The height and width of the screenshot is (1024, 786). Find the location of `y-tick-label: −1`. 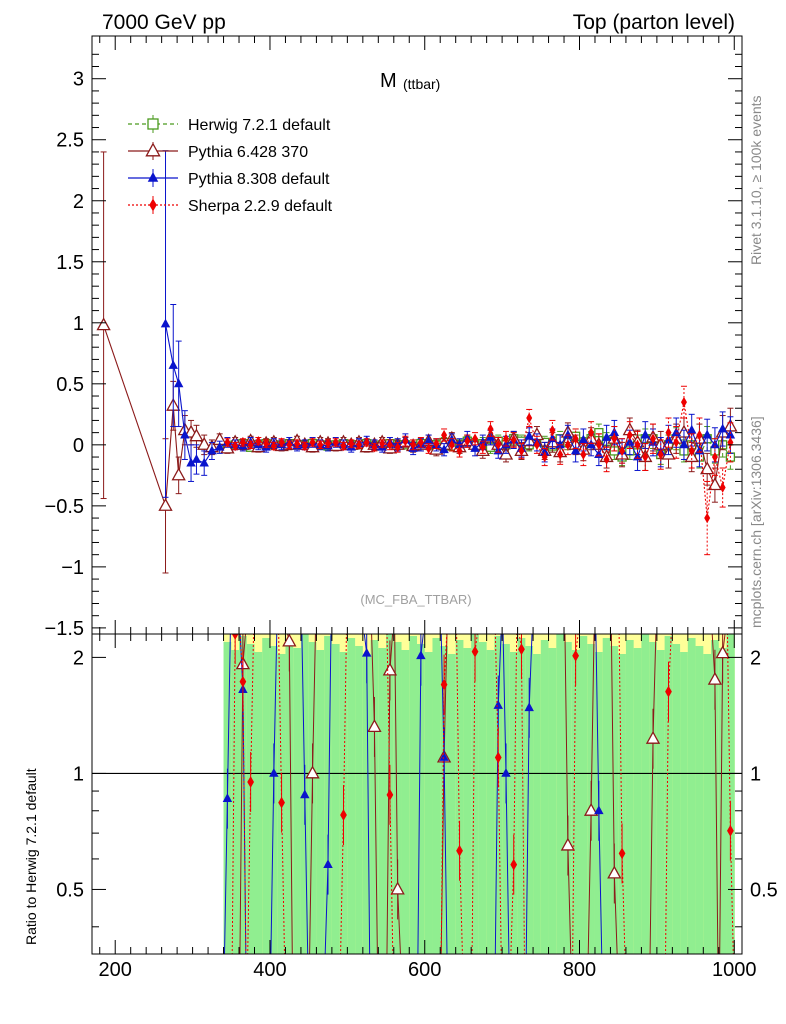

y-tick-label: −1 is located at coordinates (72, 568).